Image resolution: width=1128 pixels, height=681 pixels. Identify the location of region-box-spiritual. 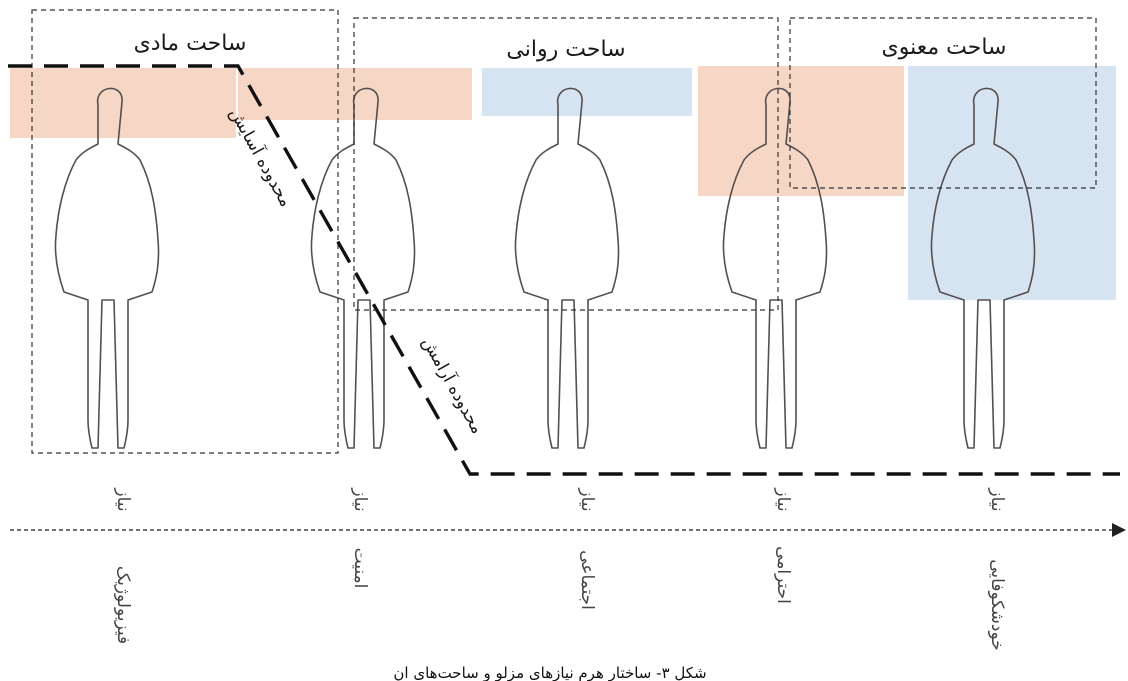
(943, 103).